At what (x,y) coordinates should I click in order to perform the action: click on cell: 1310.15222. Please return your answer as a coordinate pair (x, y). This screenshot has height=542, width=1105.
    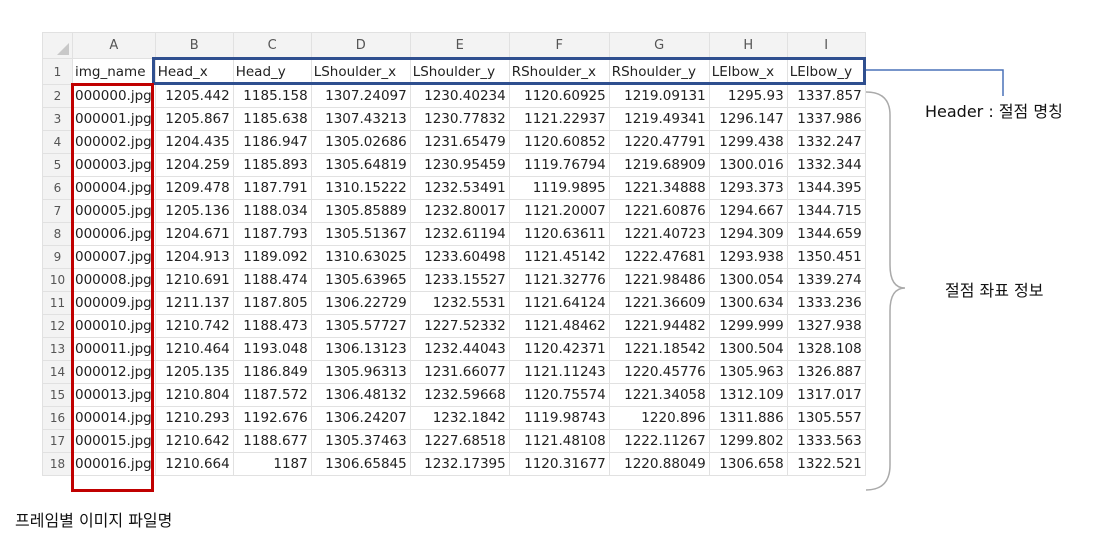
    Looking at the image, I should click on (360, 188).